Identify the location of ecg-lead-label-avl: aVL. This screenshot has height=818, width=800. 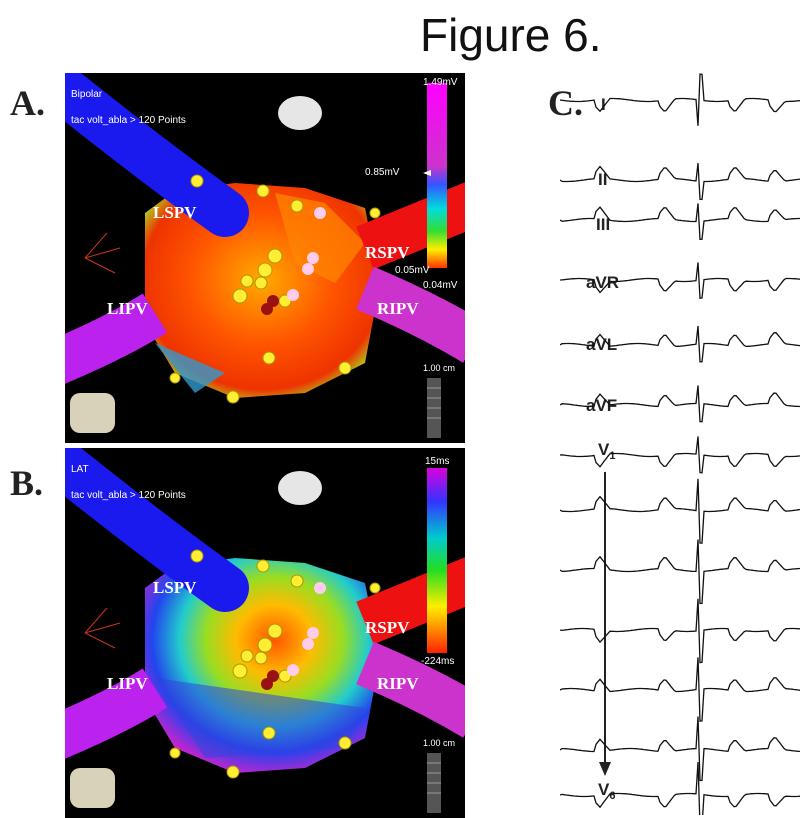
(602, 344).